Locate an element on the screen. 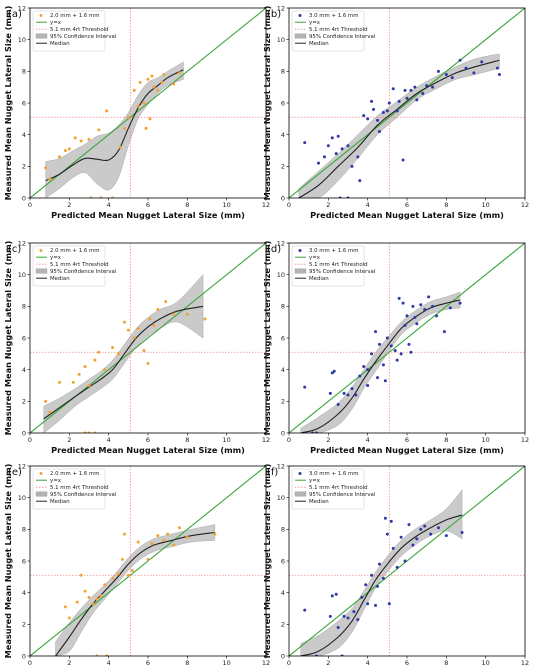  y-tick-label: 6 is located at coordinates (283, 103).